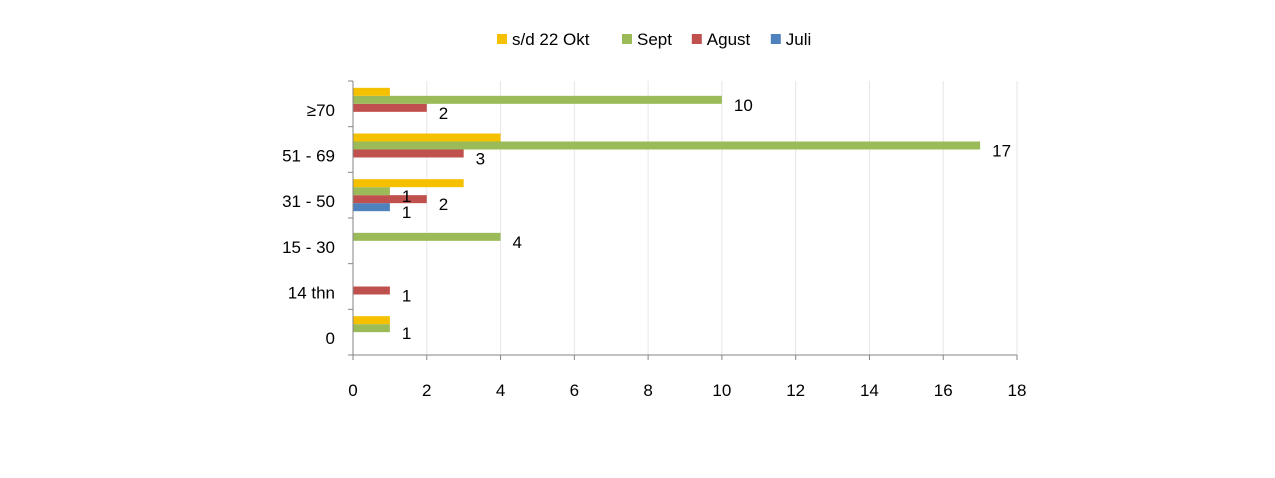 This screenshot has width=1275, height=478. What do you see at coordinates (308, 247) in the screenshot?
I see `y-category-label-15-30: 15 - 30` at bounding box center [308, 247].